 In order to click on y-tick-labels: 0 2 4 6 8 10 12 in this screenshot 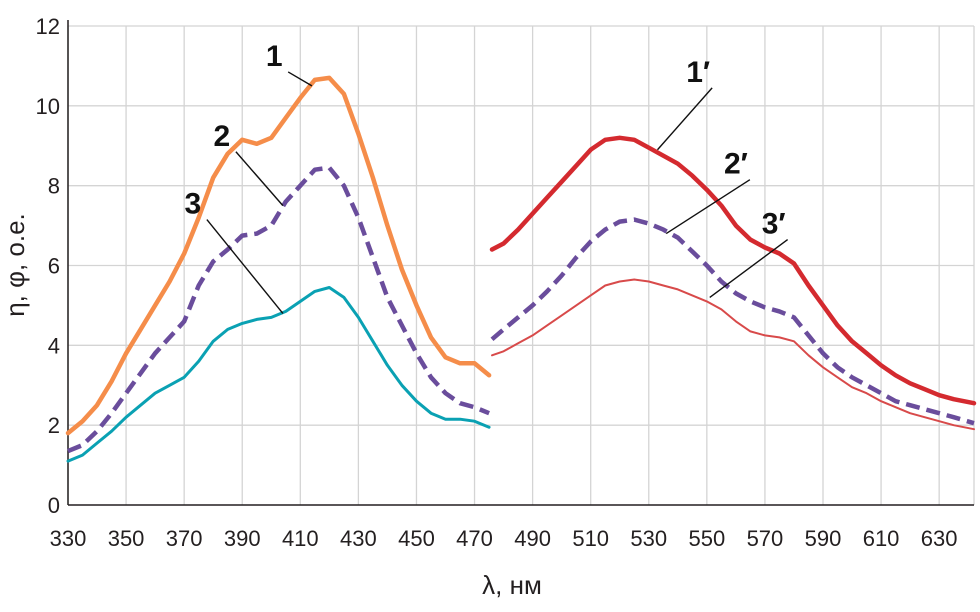, I will do `click(48, 266)`.